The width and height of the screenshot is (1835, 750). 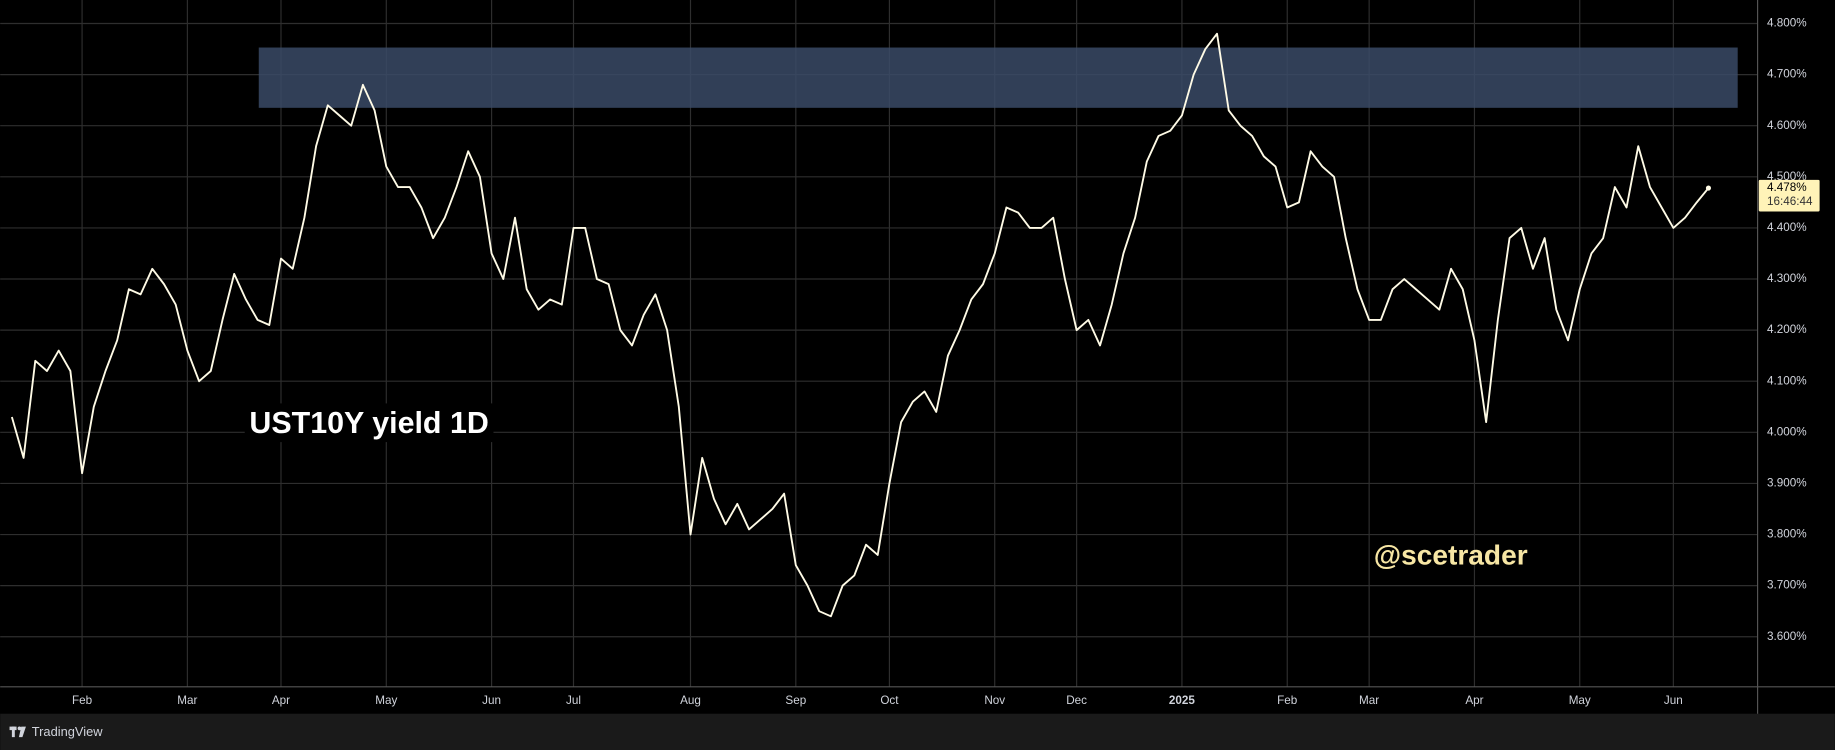 I want to click on y-tick-label: 4.400%, so click(x=1787, y=227).